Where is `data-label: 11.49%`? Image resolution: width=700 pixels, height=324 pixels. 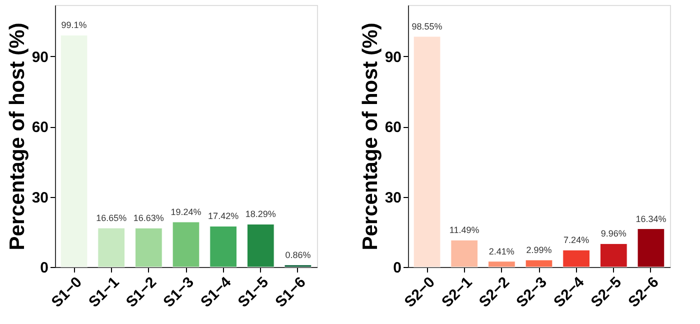
data-label: 11.49% is located at coordinates (464, 230).